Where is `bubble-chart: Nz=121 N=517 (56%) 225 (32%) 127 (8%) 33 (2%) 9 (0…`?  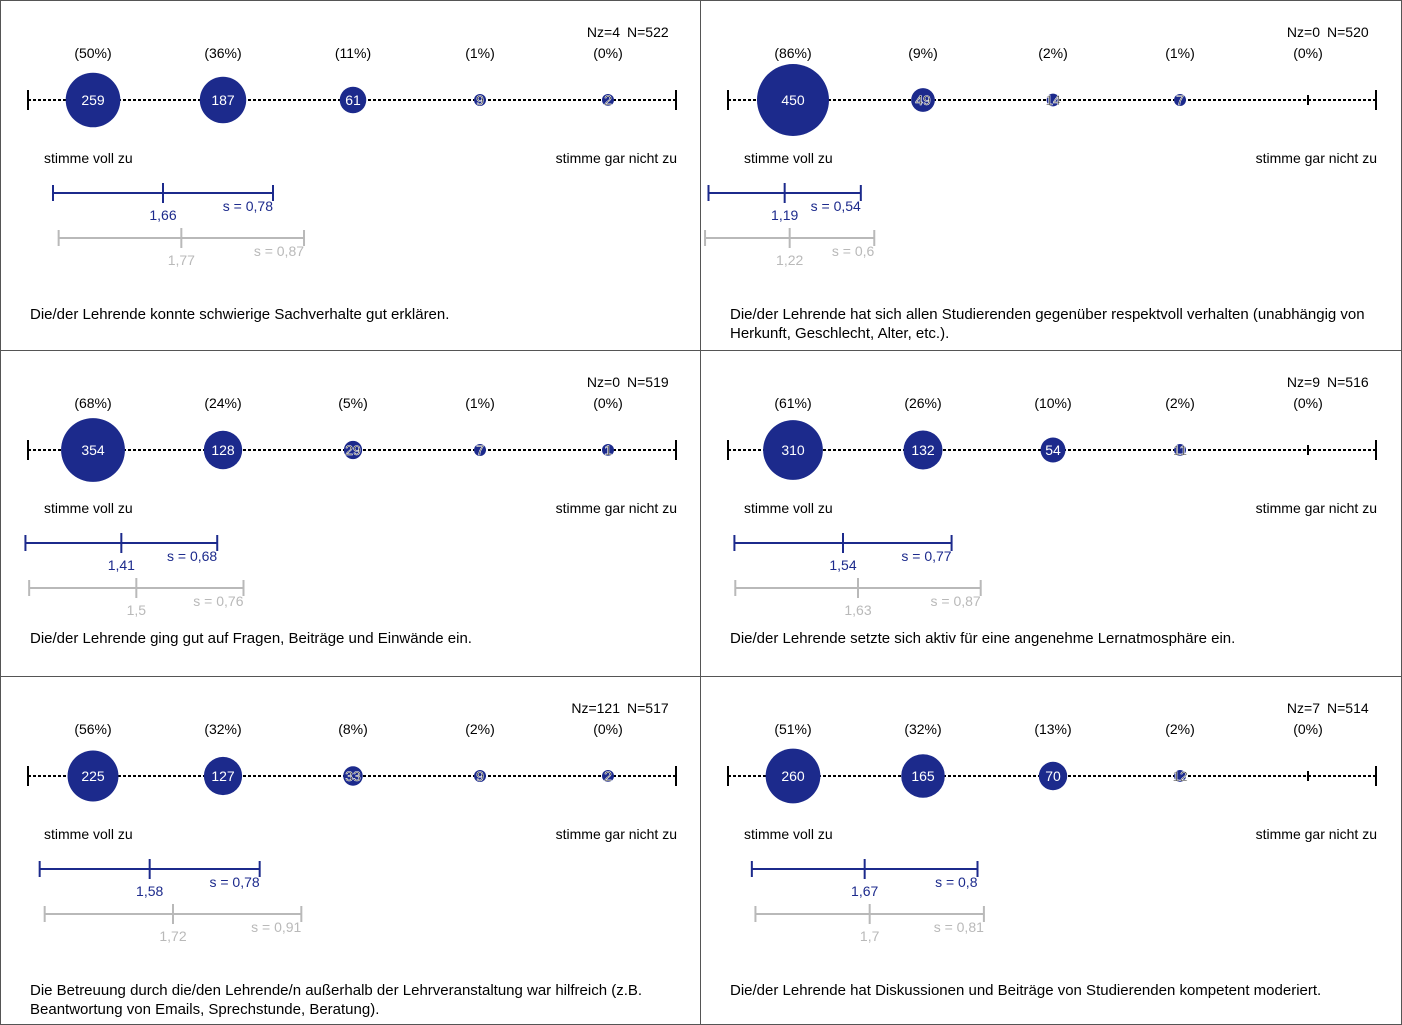 bubble-chart: Nz=121 N=517 (56%) 225 (32%) 127 (8%) 33 (2%) 9 (0… is located at coordinates (352, 822).